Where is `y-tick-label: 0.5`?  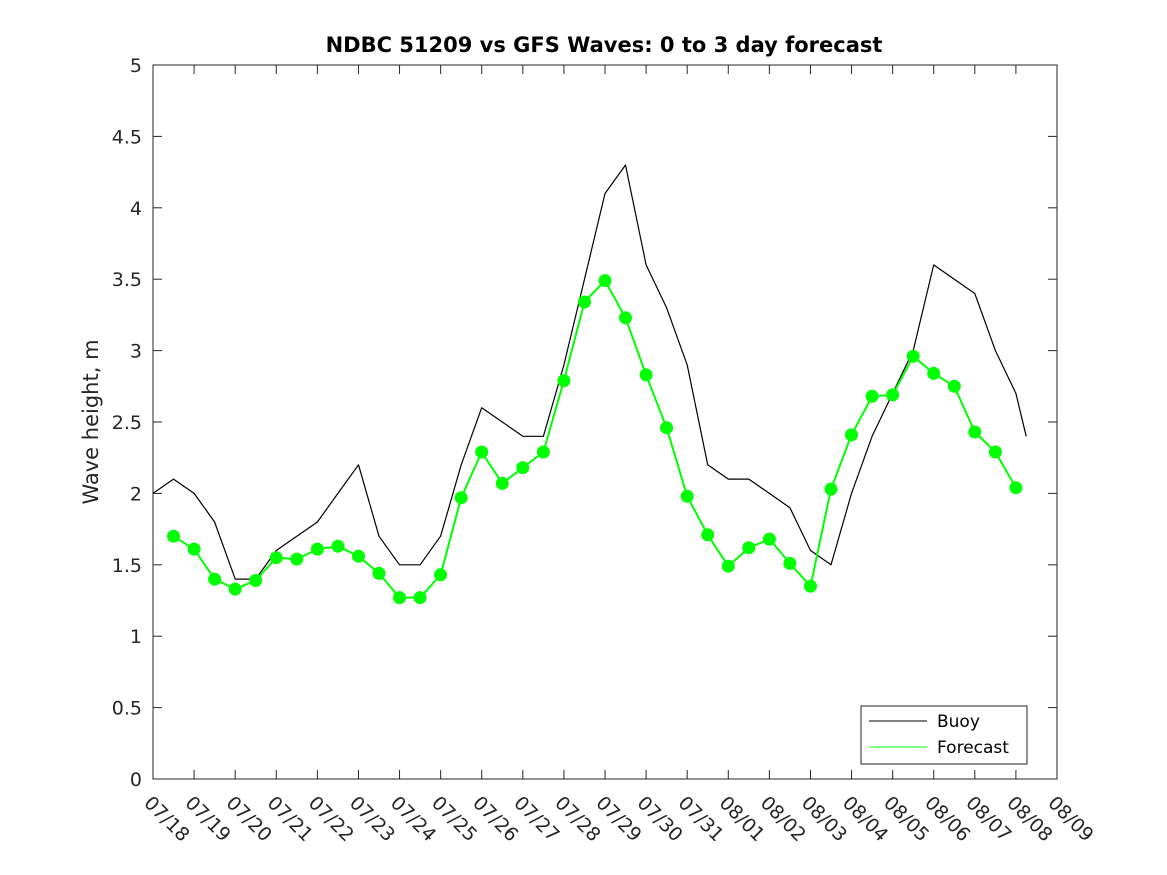
y-tick-label: 0.5 is located at coordinates (127, 709).